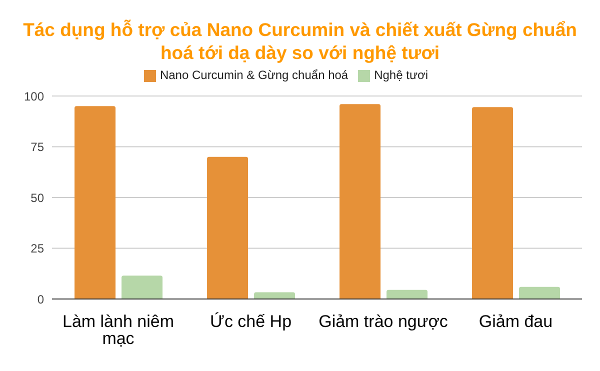 The height and width of the screenshot is (371, 600). Describe the element at coordinates (254, 75) in the screenshot. I see `legend-label: Nano Curcumin & Gừng chuẩn hoá` at that location.